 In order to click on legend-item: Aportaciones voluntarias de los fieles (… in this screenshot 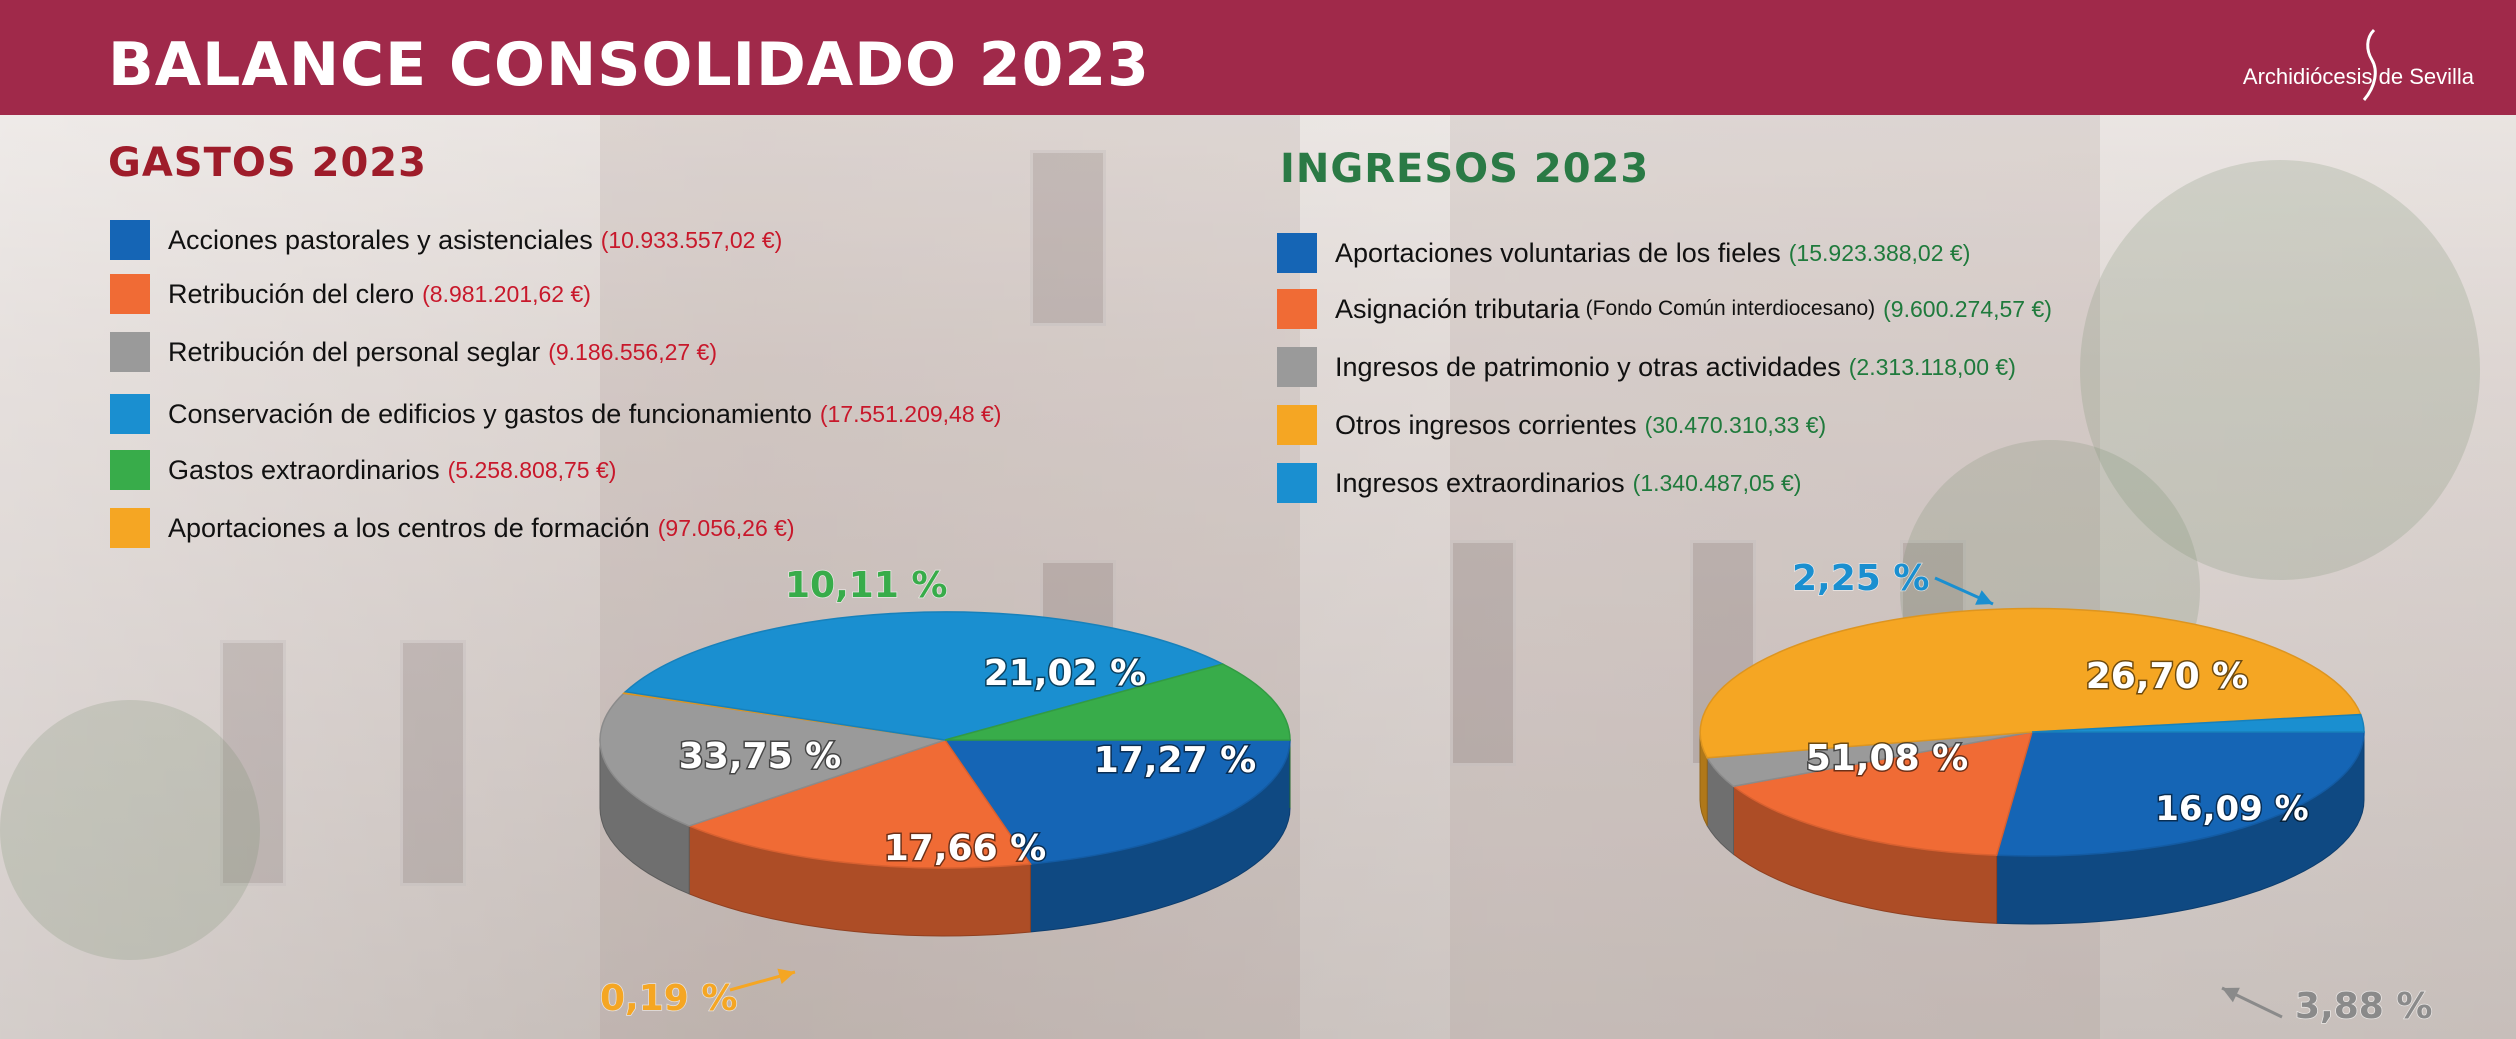, I will do `click(1623, 253)`.